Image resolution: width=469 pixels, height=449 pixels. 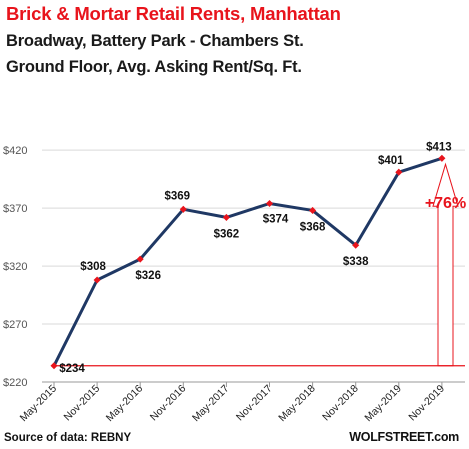 What do you see at coordinates (227, 234) in the screenshot?
I see `data-label: $362` at bounding box center [227, 234].